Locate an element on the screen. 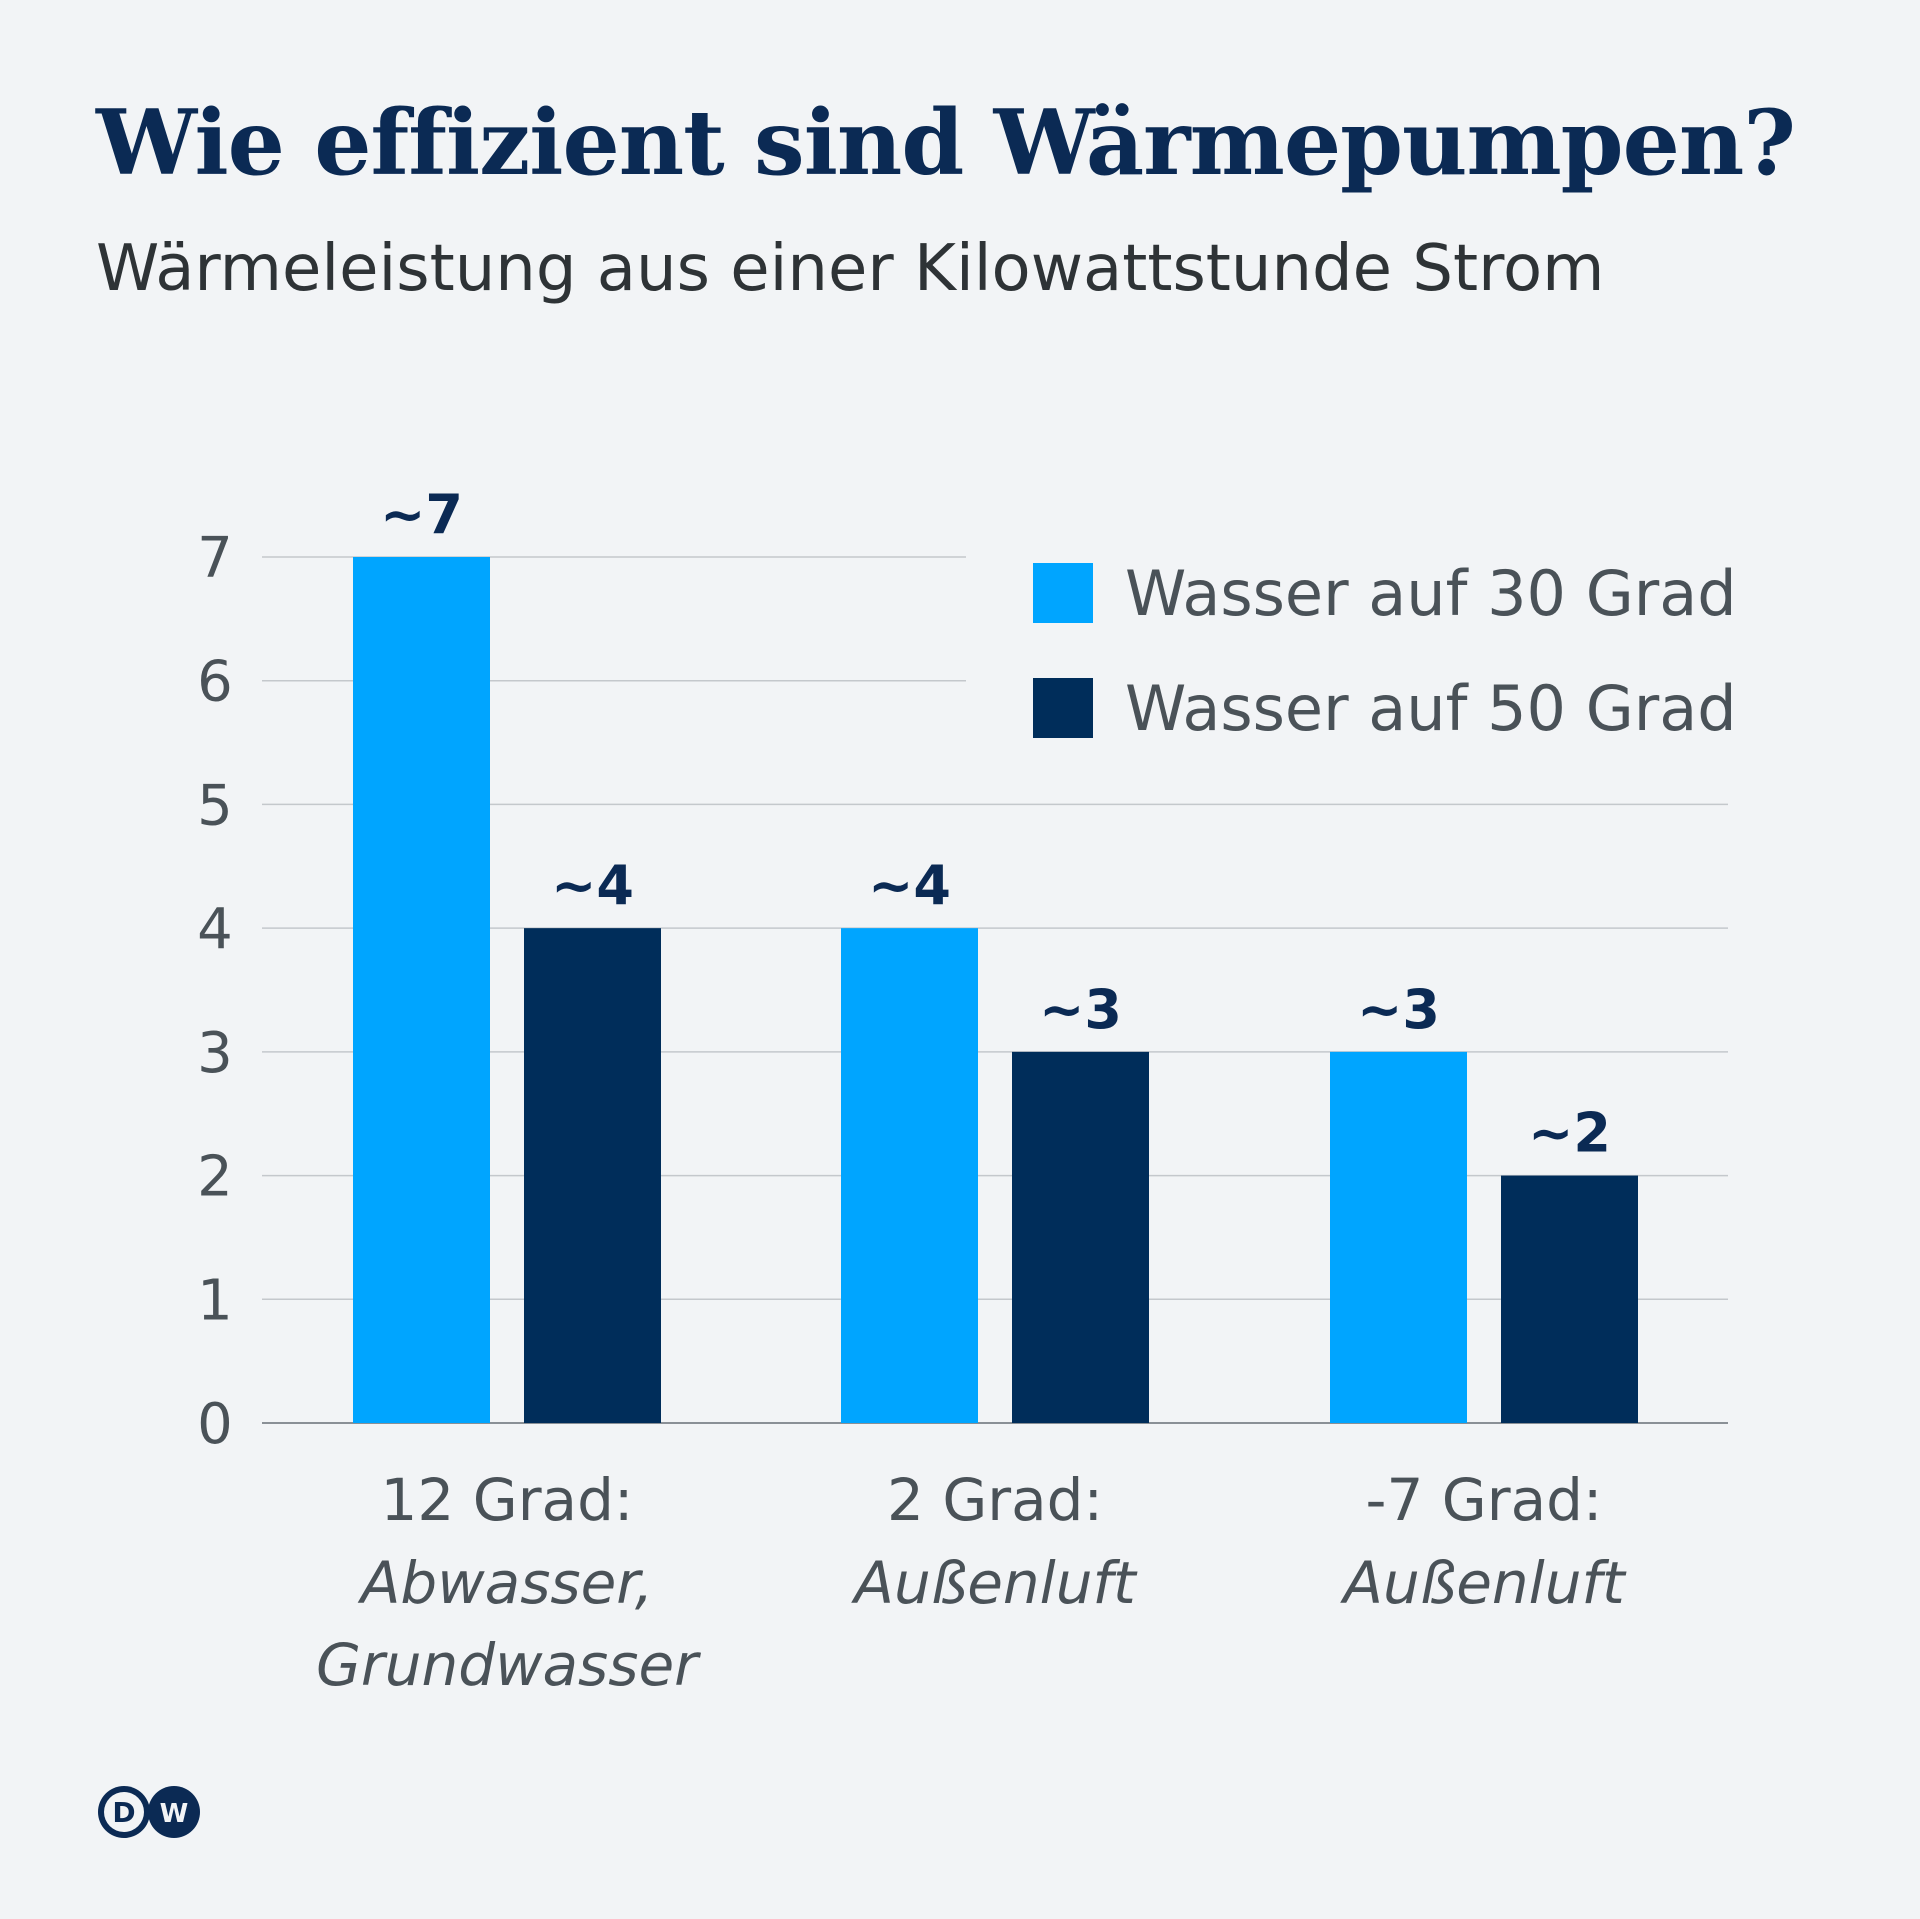 The width and height of the screenshot is (1920, 1919). category-label: -7 Grad: is located at coordinates (1484, 1500).